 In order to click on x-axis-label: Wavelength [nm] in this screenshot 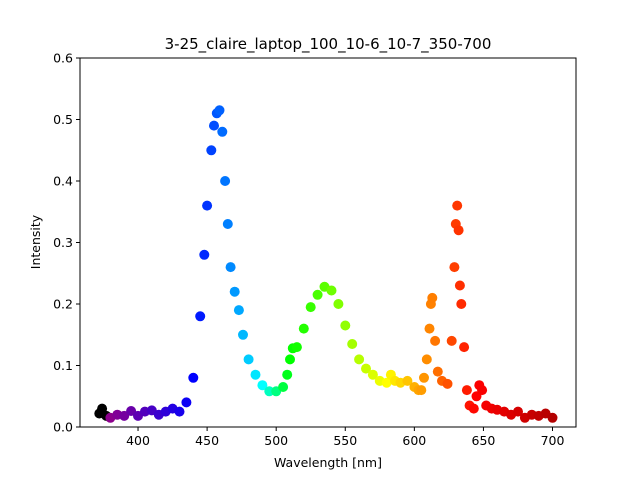, I will do `click(328, 462)`.